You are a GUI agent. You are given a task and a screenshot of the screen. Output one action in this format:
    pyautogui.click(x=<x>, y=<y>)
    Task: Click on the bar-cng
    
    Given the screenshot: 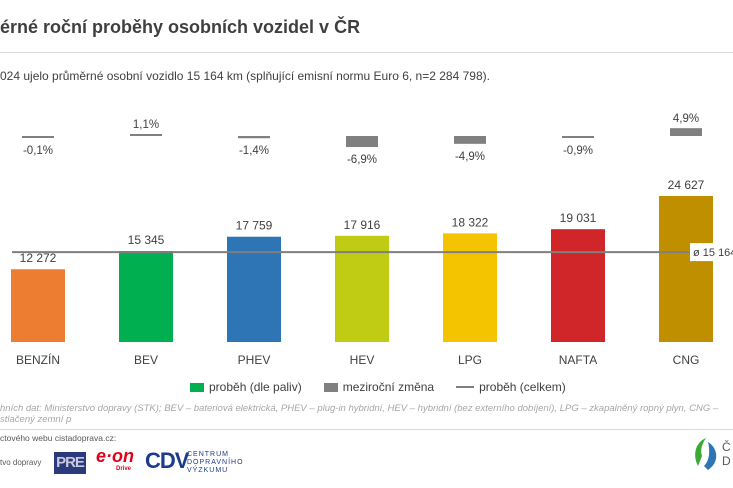 What is the action you would take?
    pyautogui.click(x=686, y=269)
    